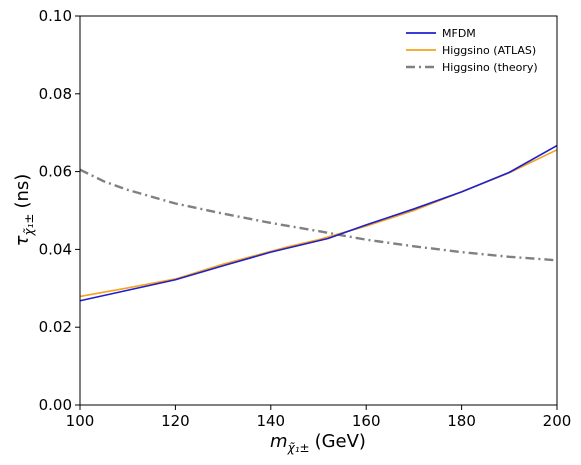 The height and width of the screenshot is (465, 581). Describe the element at coordinates (80, 421) in the screenshot. I see `x-tick-label: 100` at that location.